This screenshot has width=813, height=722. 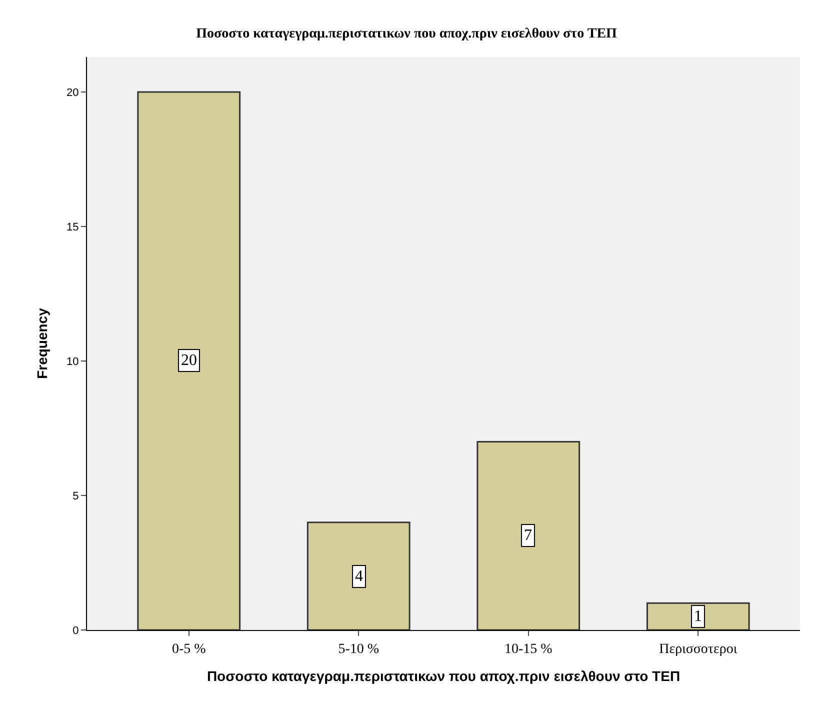 What do you see at coordinates (189, 649) in the screenshot?
I see `x-tick-label: 0-5 %` at bounding box center [189, 649].